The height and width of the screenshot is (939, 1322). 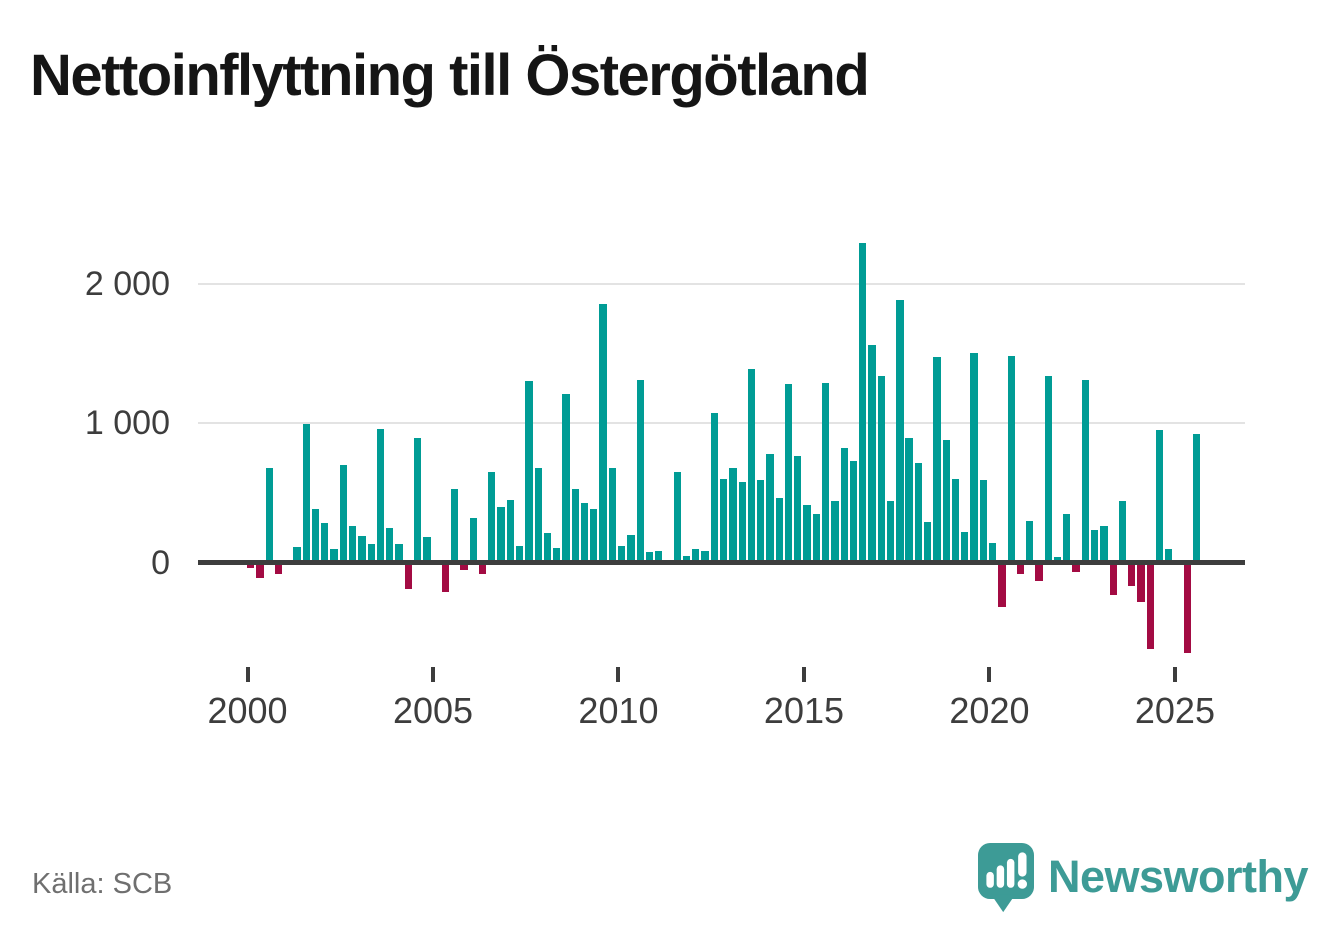 I want to click on x-axis-label-2000: 2000, so click(x=247, y=710).